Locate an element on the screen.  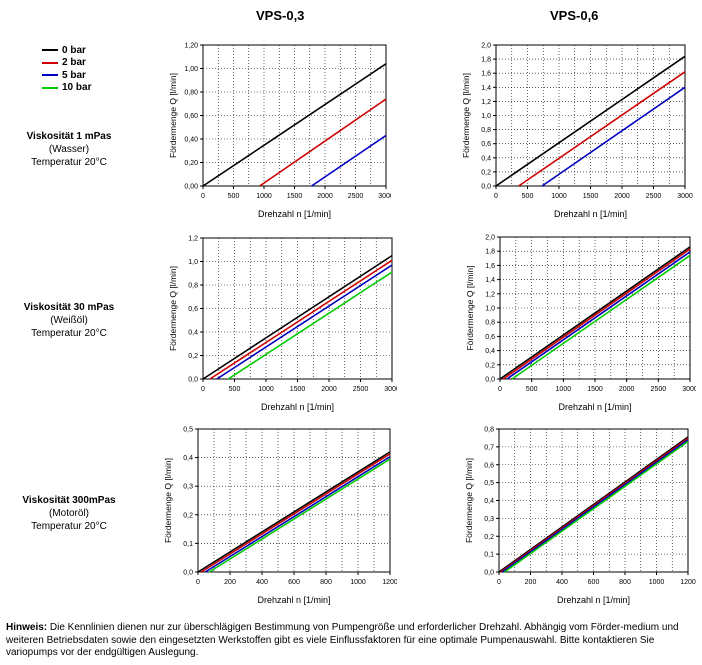
viscosity-label: Viskosität 1 mPas is located at coordinates (69, 136).